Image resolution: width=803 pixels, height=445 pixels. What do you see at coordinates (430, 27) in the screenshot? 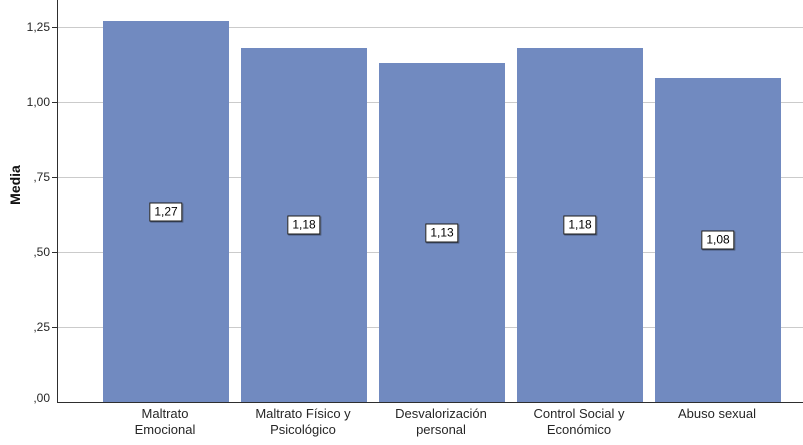
I see `gridline` at bounding box center [430, 27].